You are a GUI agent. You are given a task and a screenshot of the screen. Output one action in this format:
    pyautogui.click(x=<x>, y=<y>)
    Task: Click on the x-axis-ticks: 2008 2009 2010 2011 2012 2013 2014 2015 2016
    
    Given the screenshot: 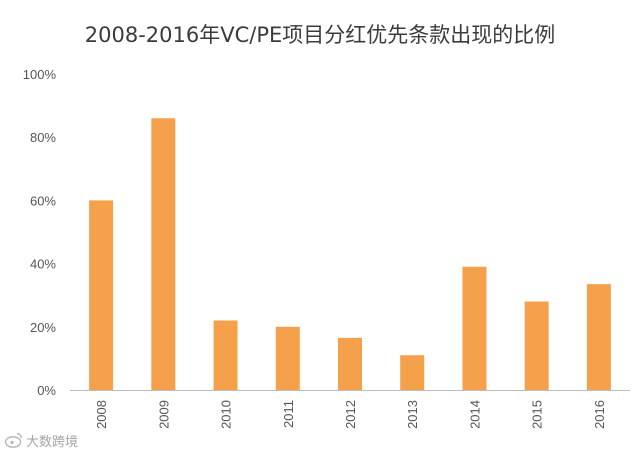 What is the action you would take?
    pyautogui.click(x=350, y=414)
    